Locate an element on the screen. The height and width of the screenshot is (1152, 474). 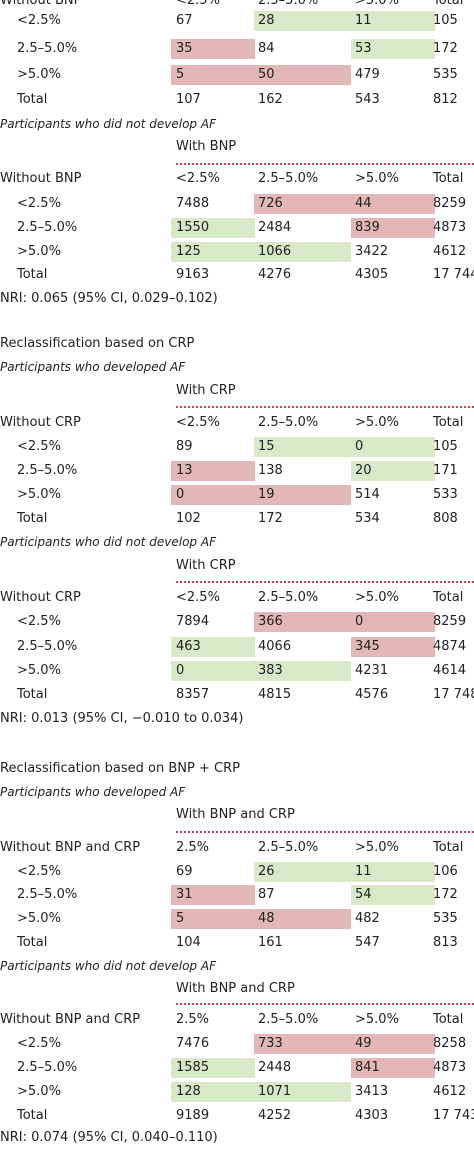
table-cell: 366 is located at coordinates (270, 621).